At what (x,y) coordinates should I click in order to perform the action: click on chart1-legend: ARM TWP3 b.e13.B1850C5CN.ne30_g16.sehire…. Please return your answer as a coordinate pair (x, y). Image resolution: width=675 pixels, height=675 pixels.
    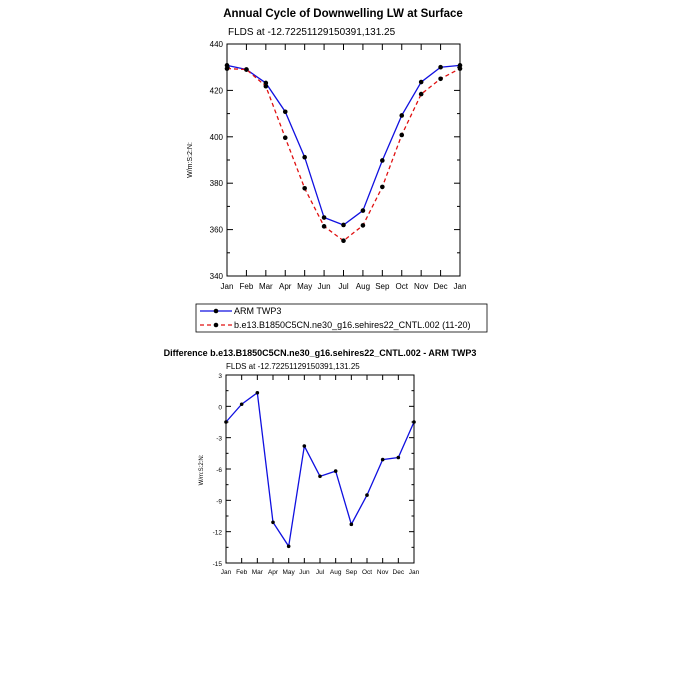
    Looking at the image, I should click on (341, 318).